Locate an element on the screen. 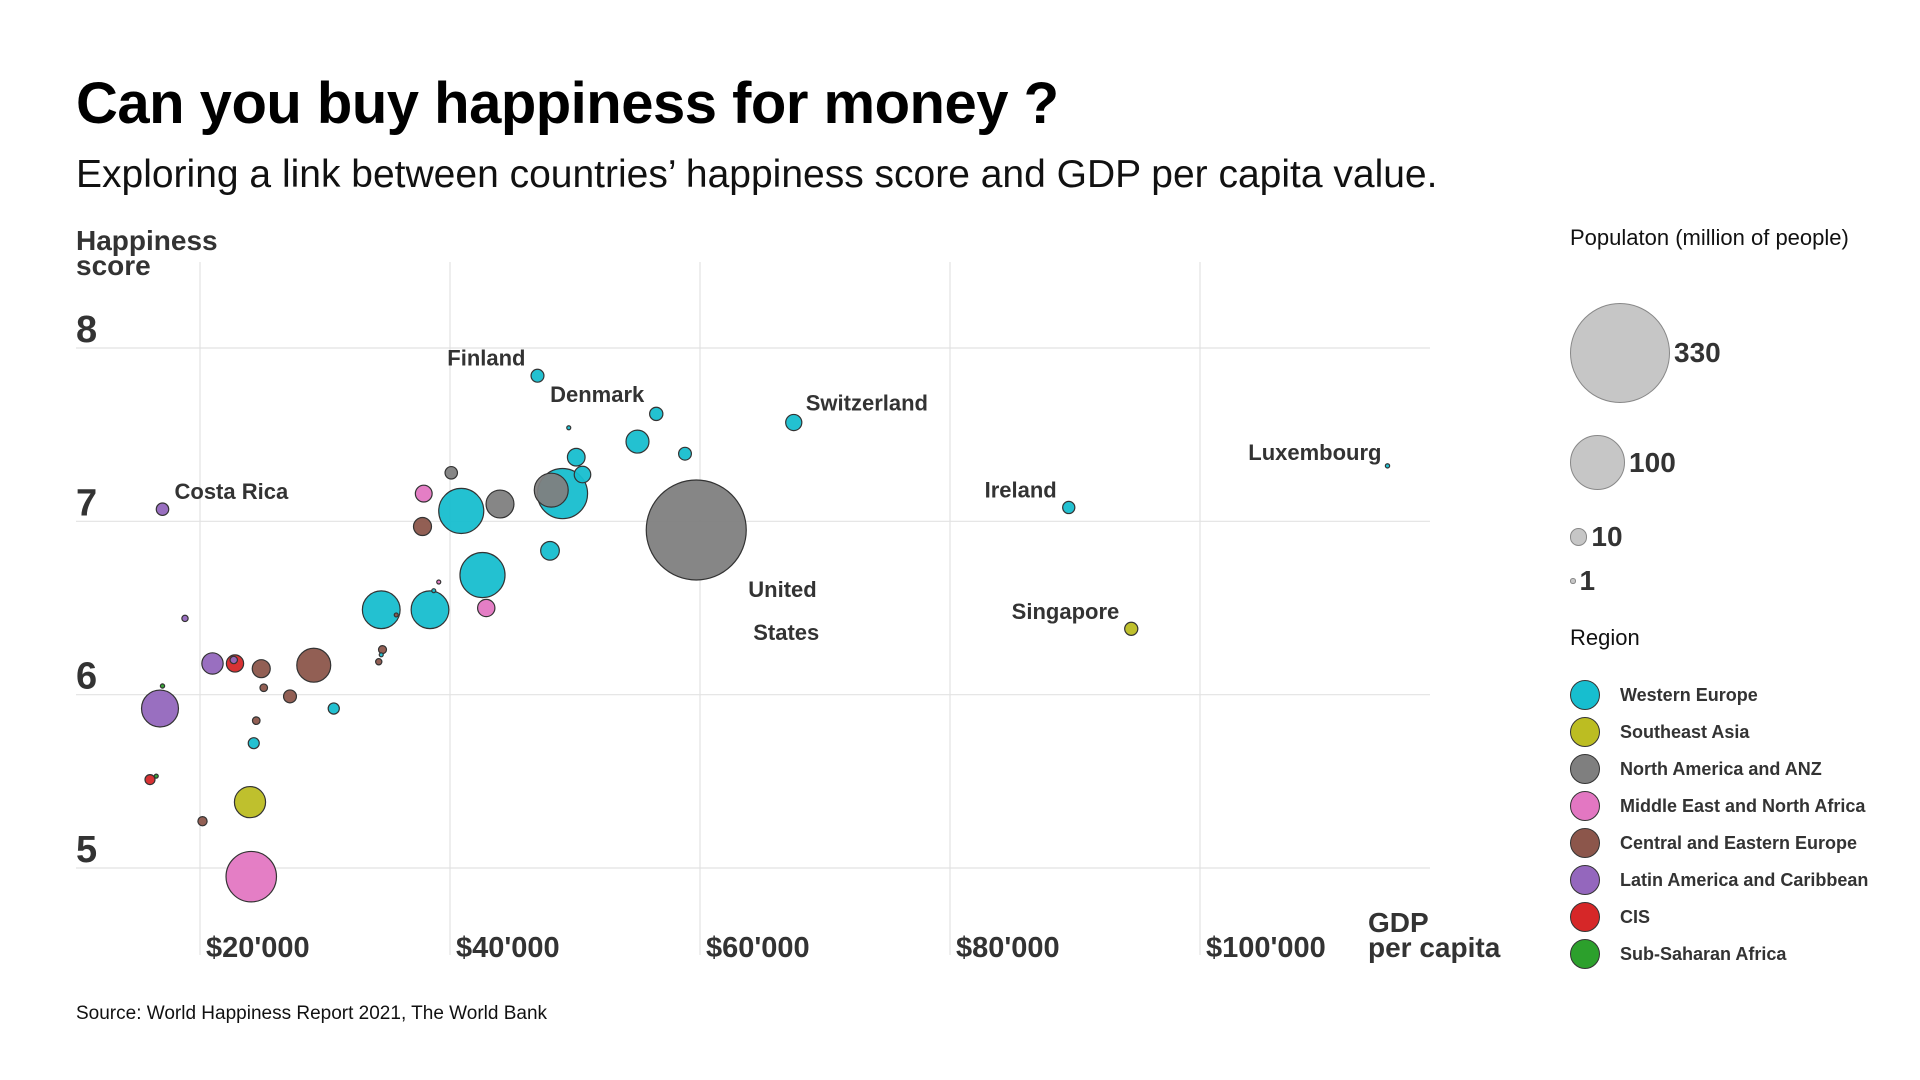  country-label: Luxembourg is located at coordinates (1314, 452).